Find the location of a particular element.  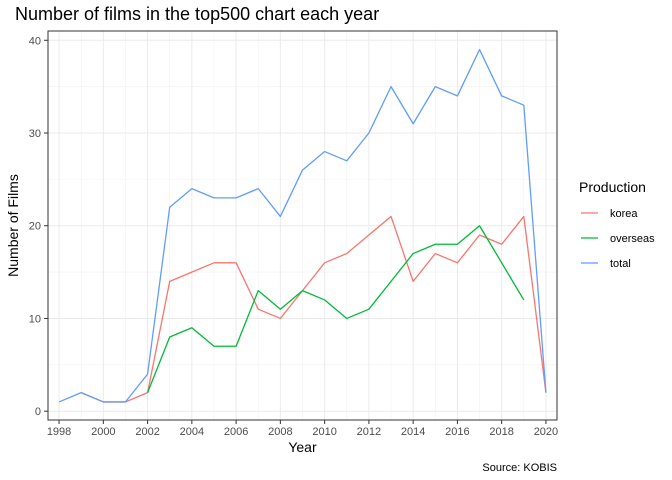

x-tick-label: 2010 is located at coordinates (324, 432).